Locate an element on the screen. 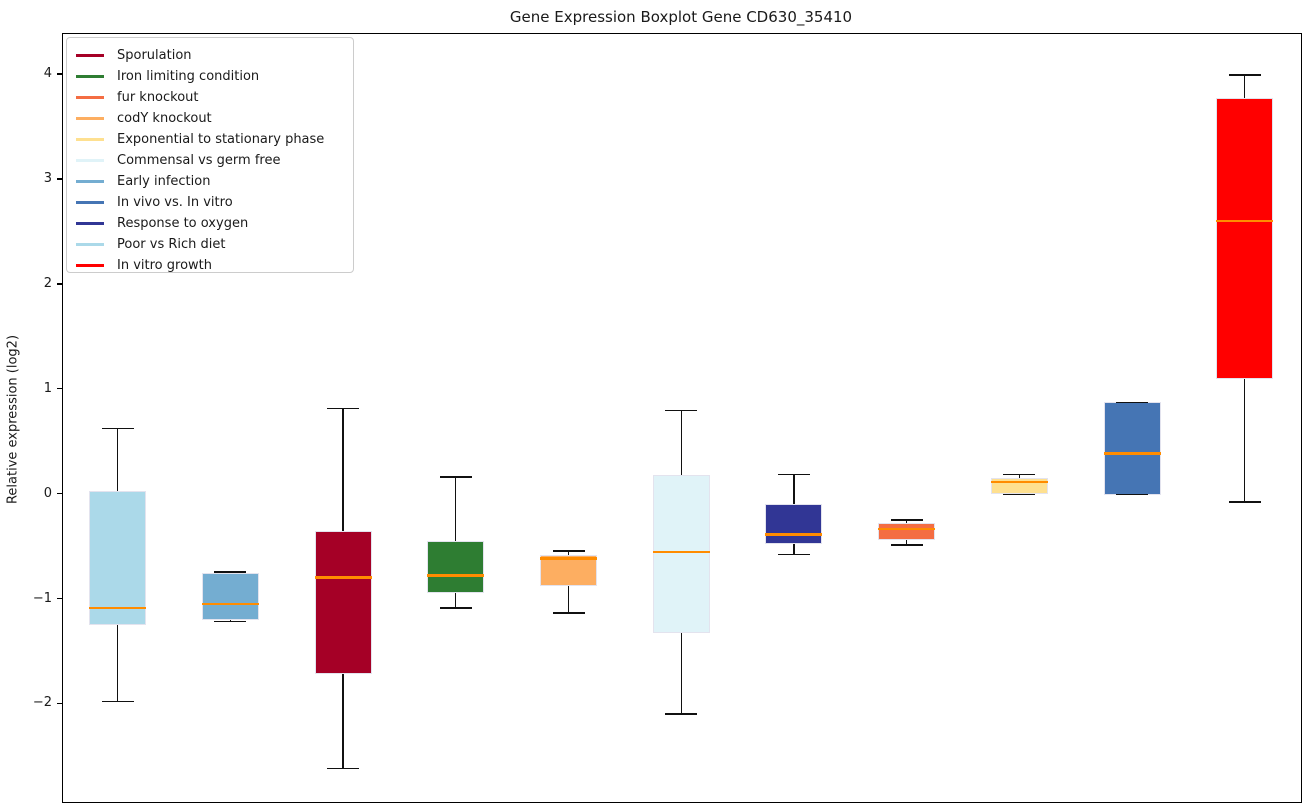 The image size is (1309, 812). y-tick-label: 3 is located at coordinates (47, 178).